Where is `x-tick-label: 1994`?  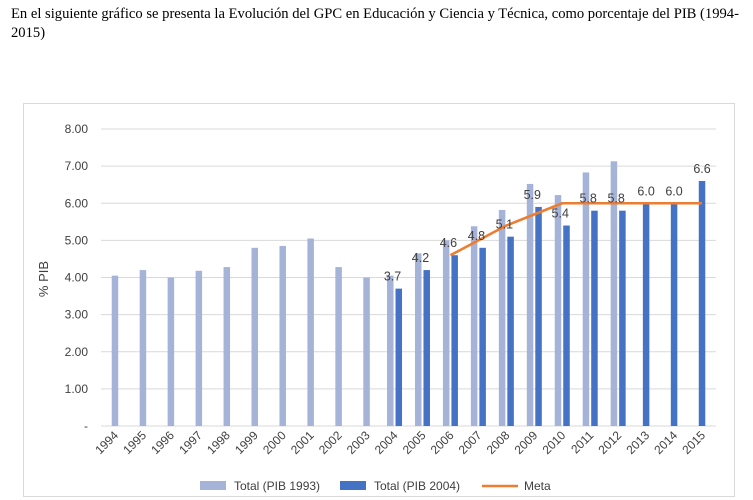
x-tick-label: 1994 is located at coordinates (106, 442).